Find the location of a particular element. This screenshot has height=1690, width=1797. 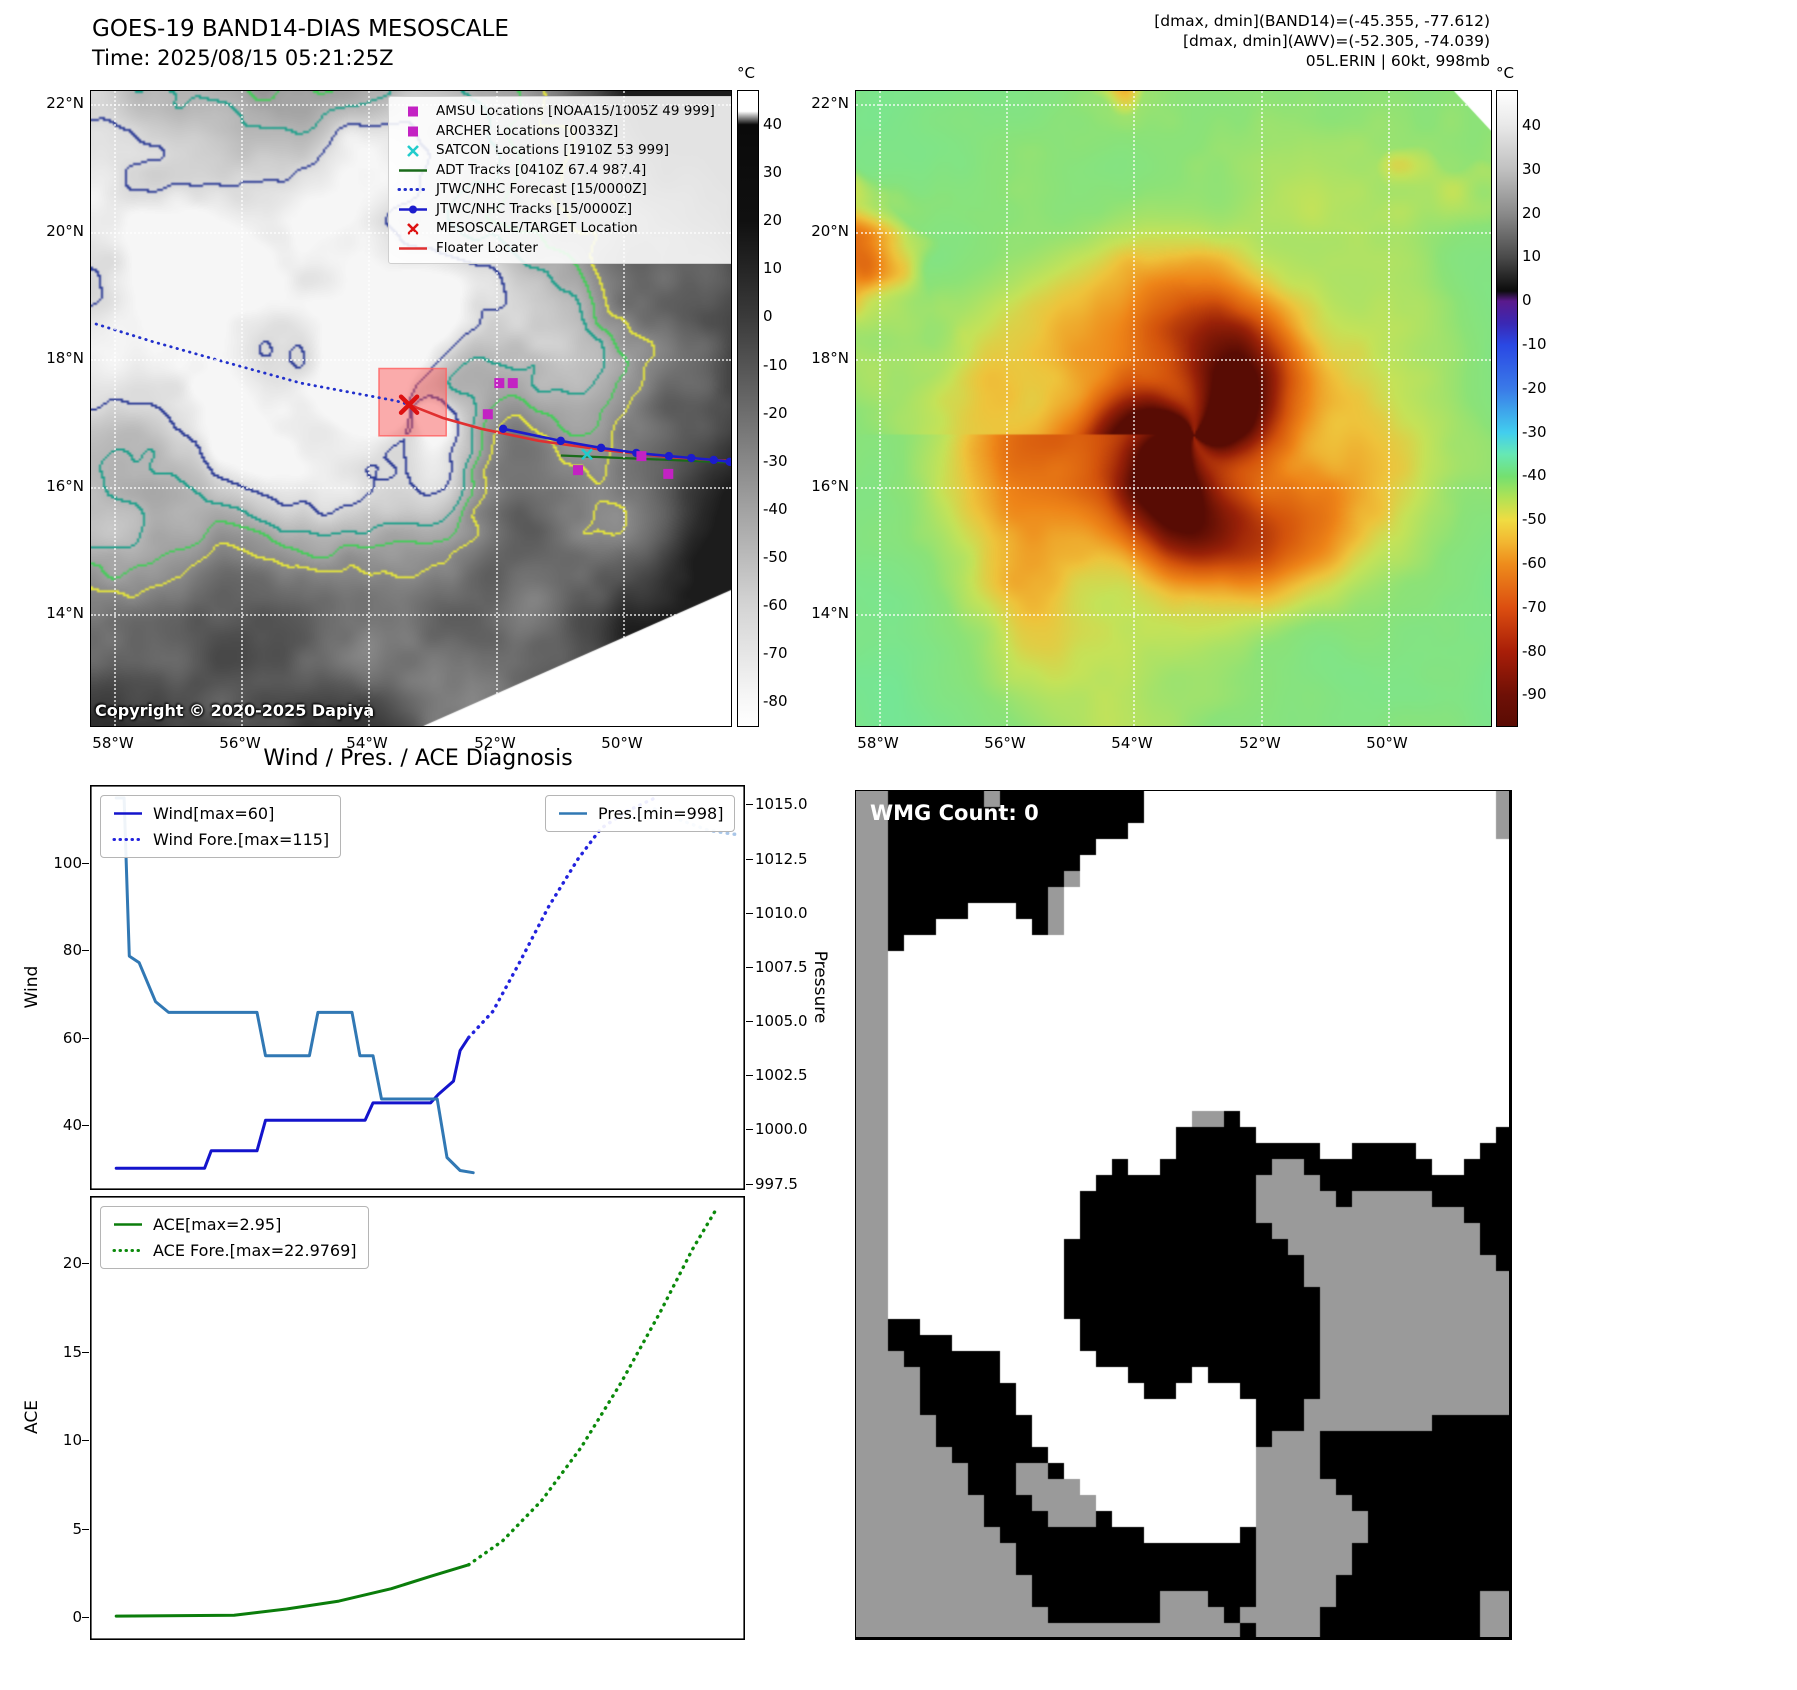

floater-line is located at coordinates (569, 433).